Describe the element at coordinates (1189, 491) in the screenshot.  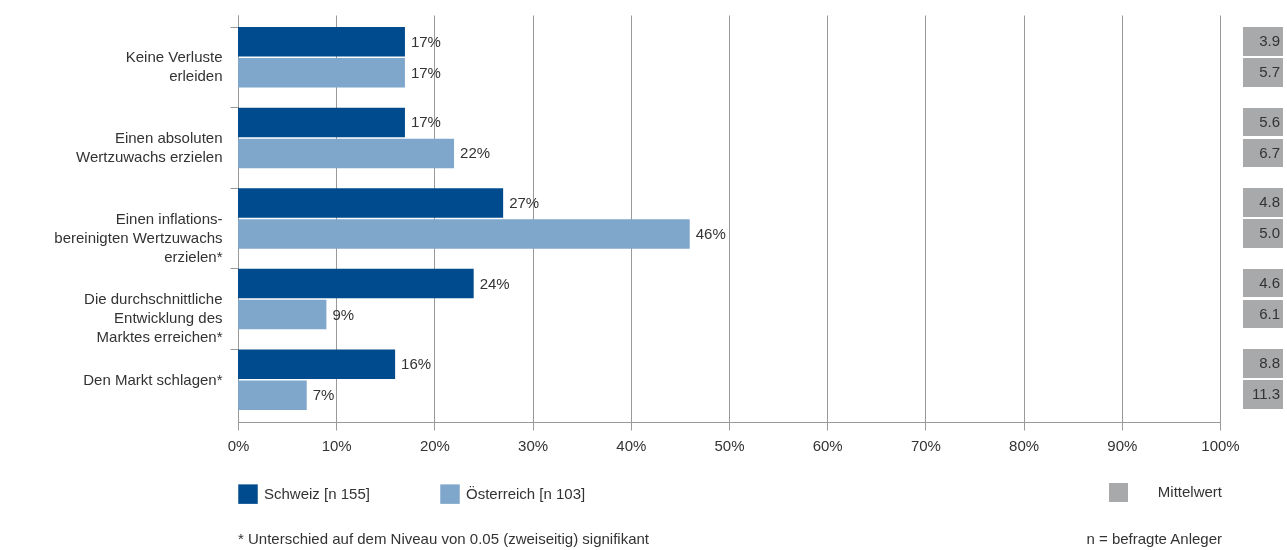
I see `text: Mittelwert` at that location.